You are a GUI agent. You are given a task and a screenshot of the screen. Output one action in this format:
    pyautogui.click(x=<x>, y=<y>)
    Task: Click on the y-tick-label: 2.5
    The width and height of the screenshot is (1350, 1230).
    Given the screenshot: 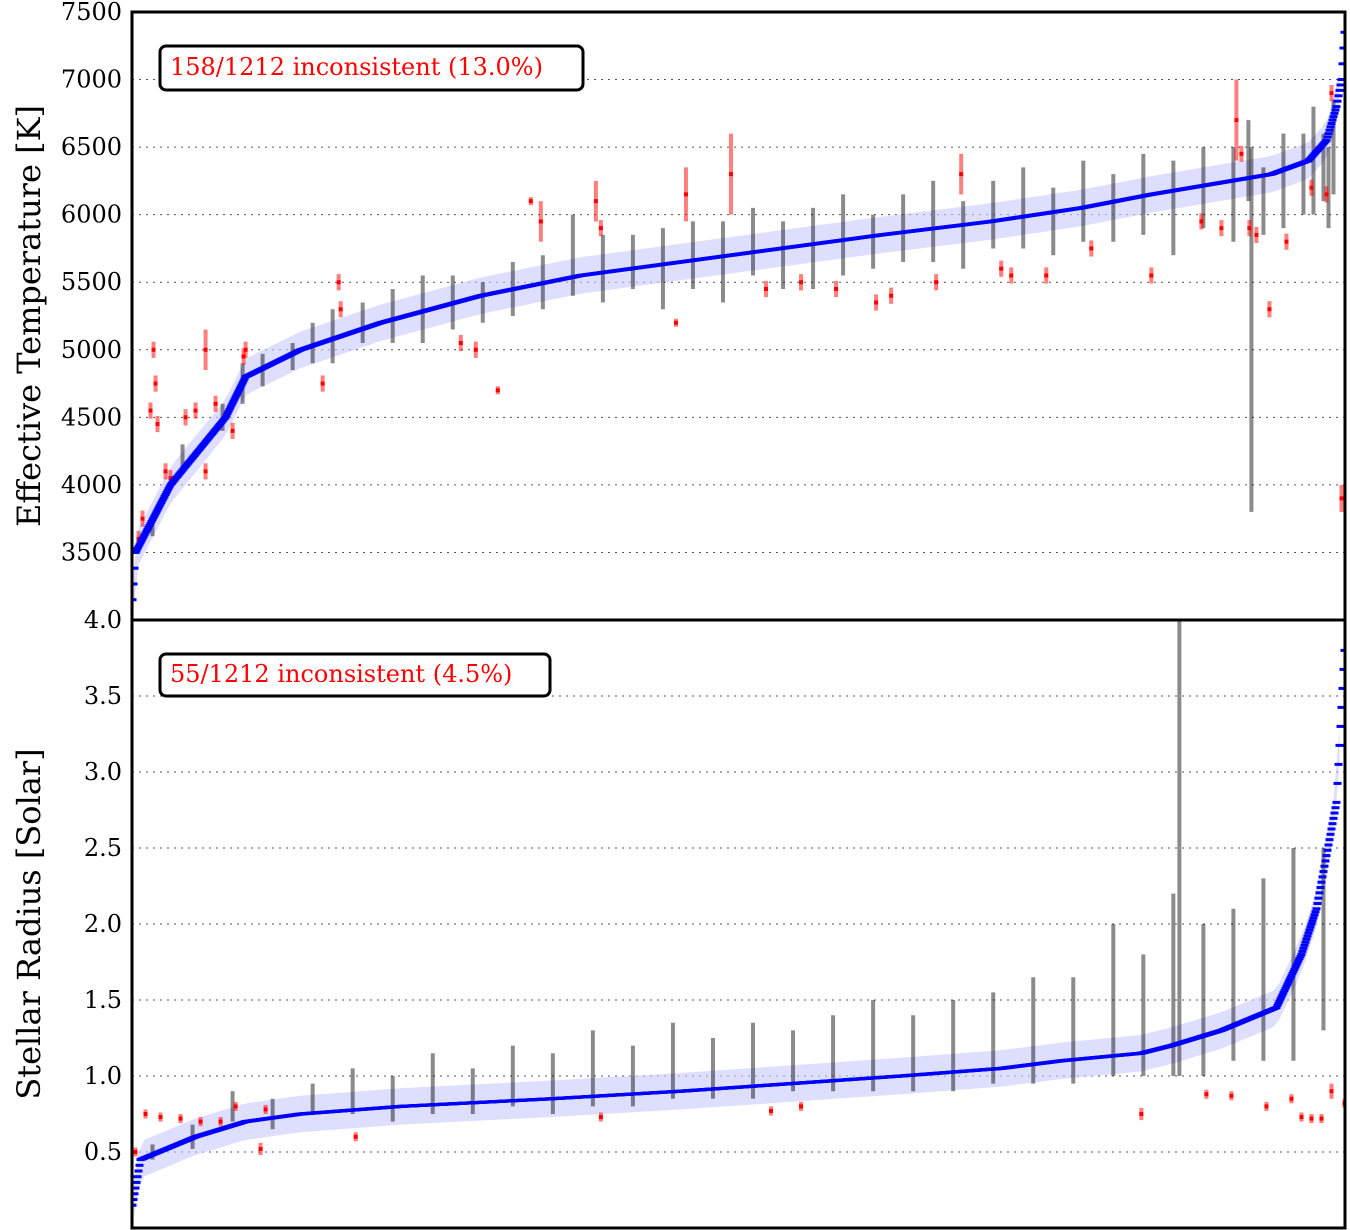 What is the action you would take?
    pyautogui.click(x=103, y=848)
    